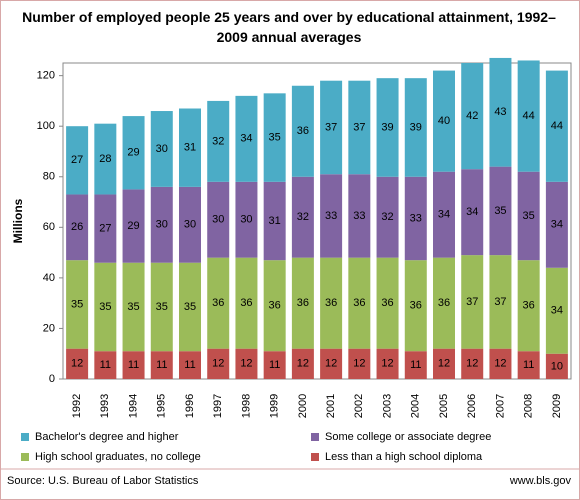 This screenshot has width=580, height=500. Describe the element at coordinates (46, 126) in the screenshot. I see `y-tick-label: 100` at that location.